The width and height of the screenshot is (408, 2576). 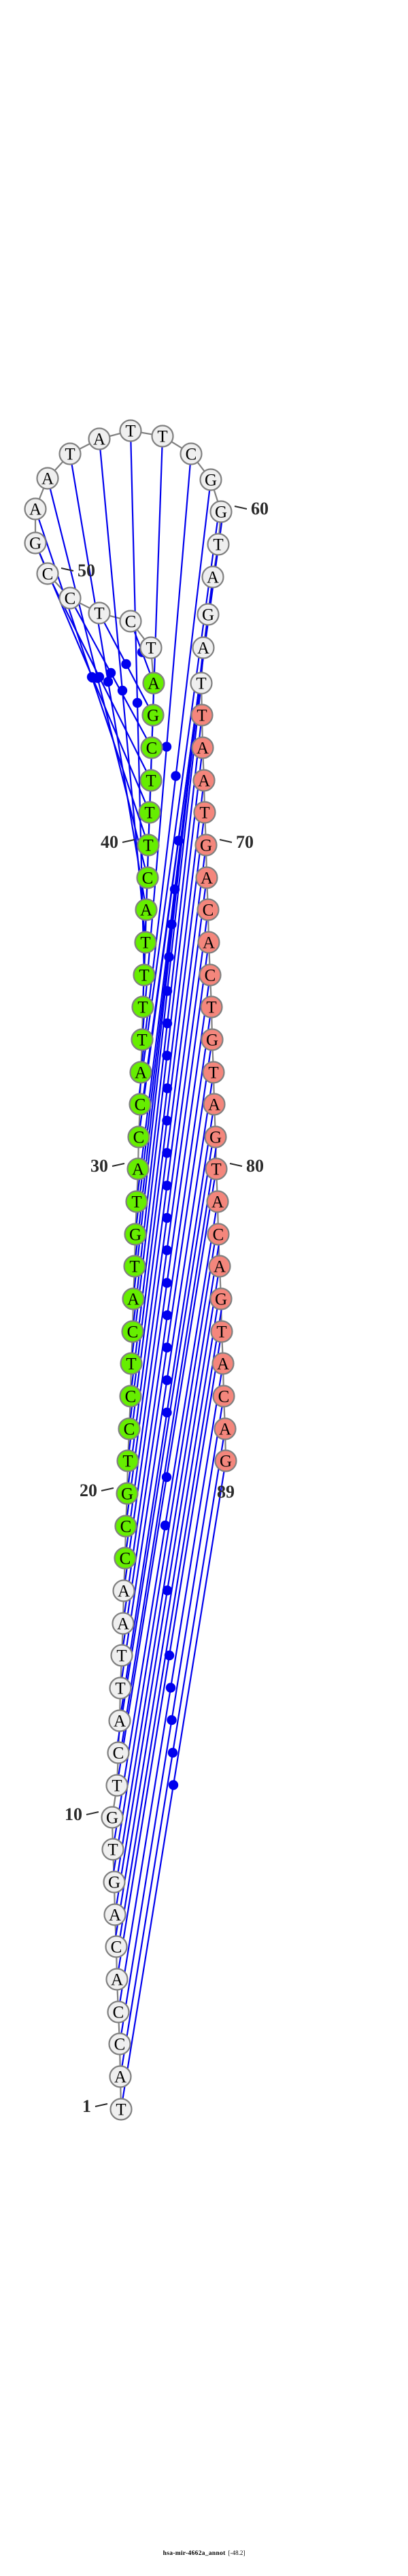 What do you see at coordinates (137, 1201) in the screenshot?
I see `nucleotide-29-T: T` at bounding box center [137, 1201].